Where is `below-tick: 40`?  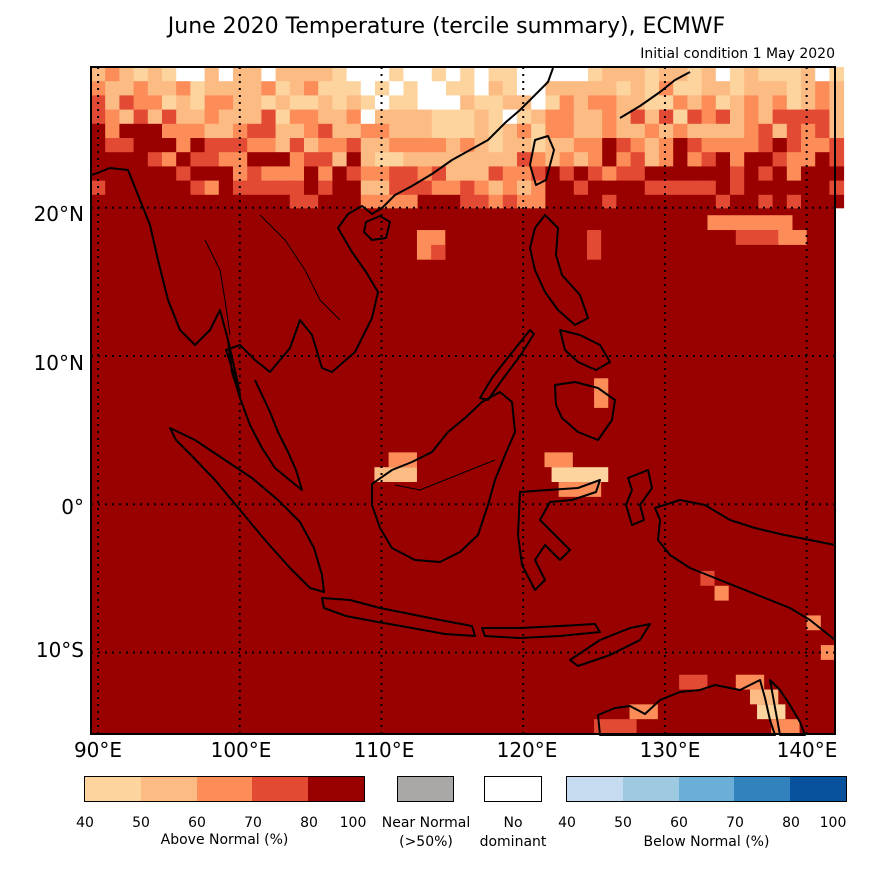 below-tick: 40 is located at coordinates (567, 823).